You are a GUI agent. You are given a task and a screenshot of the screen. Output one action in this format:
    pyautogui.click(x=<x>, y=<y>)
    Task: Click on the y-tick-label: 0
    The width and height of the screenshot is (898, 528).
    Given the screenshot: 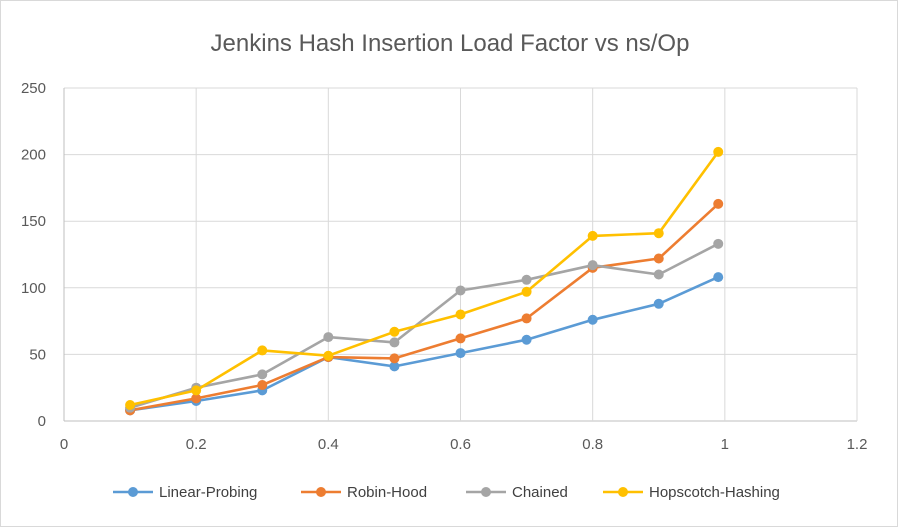 What is the action you would take?
    pyautogui.click(x=42, y=421)
    